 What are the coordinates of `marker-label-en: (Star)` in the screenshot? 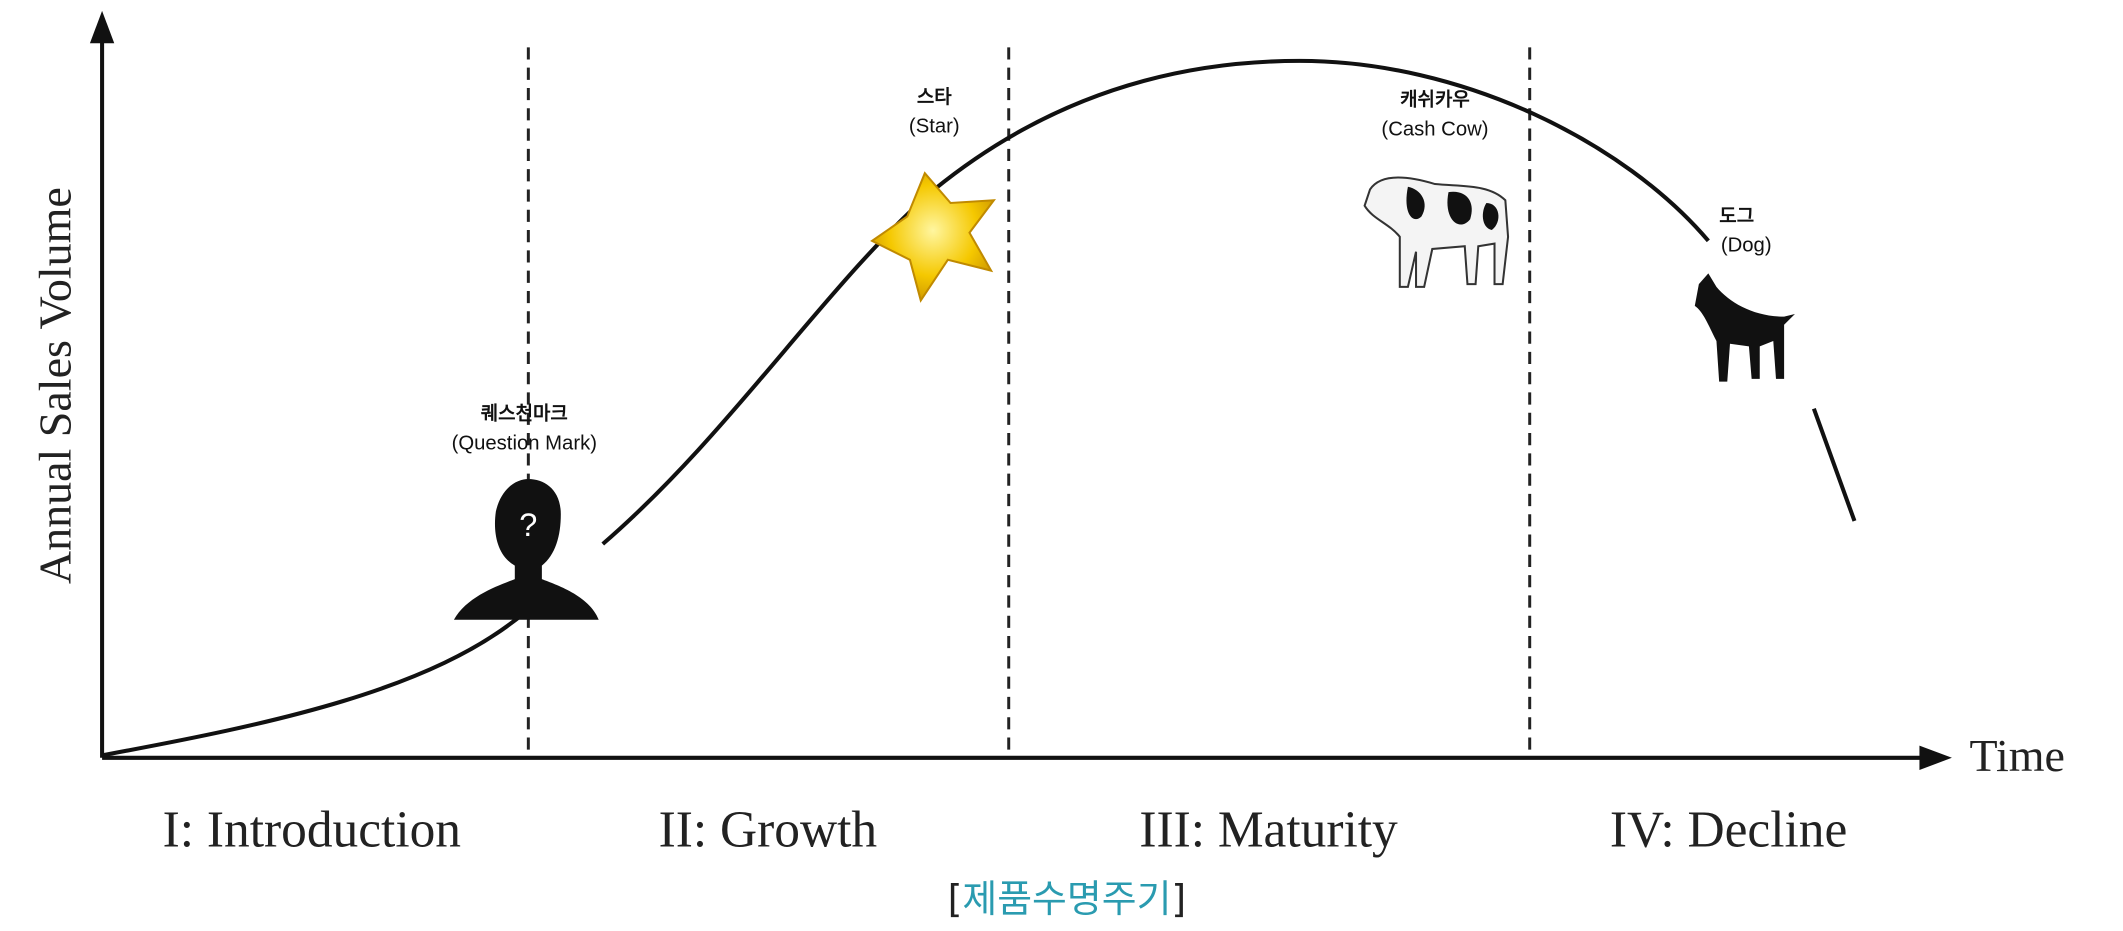 It's located at (934, 127).